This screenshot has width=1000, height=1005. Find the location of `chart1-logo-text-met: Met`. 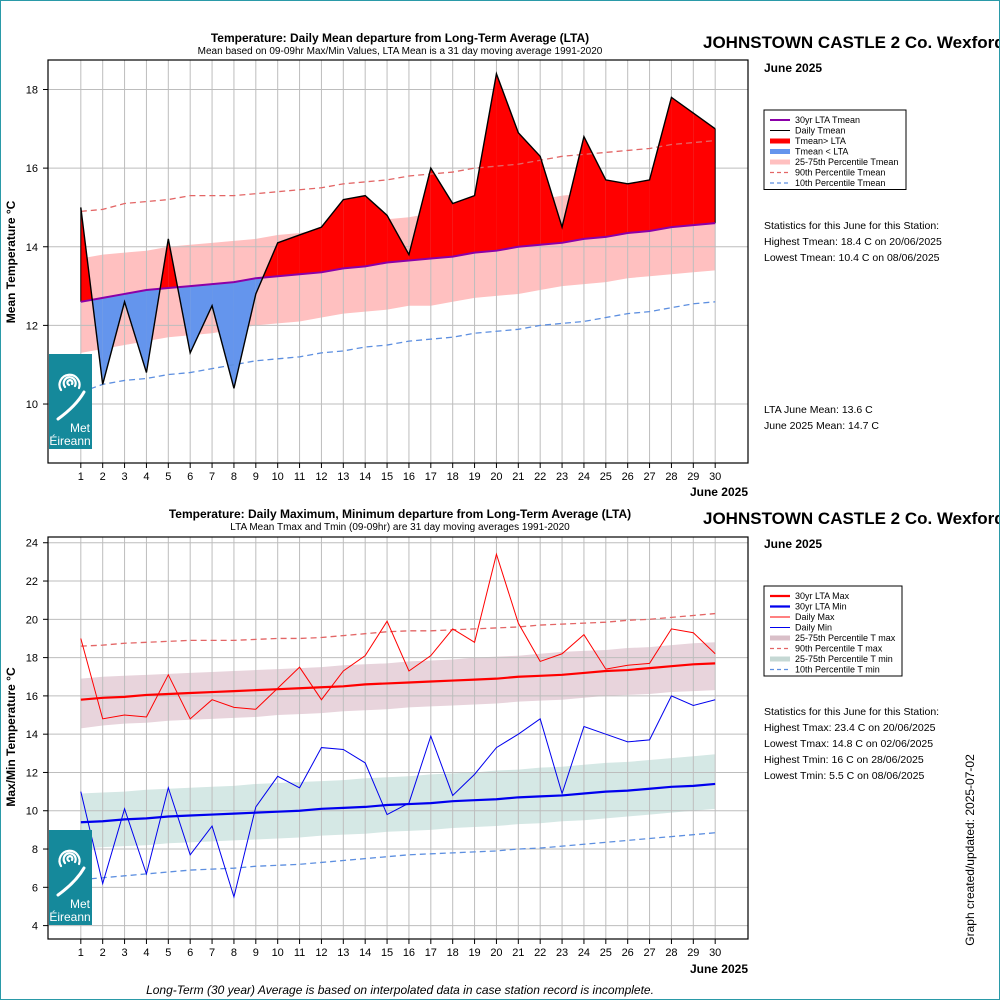

chart1-logo-text-met: Met is located at coordinates (80, 428).